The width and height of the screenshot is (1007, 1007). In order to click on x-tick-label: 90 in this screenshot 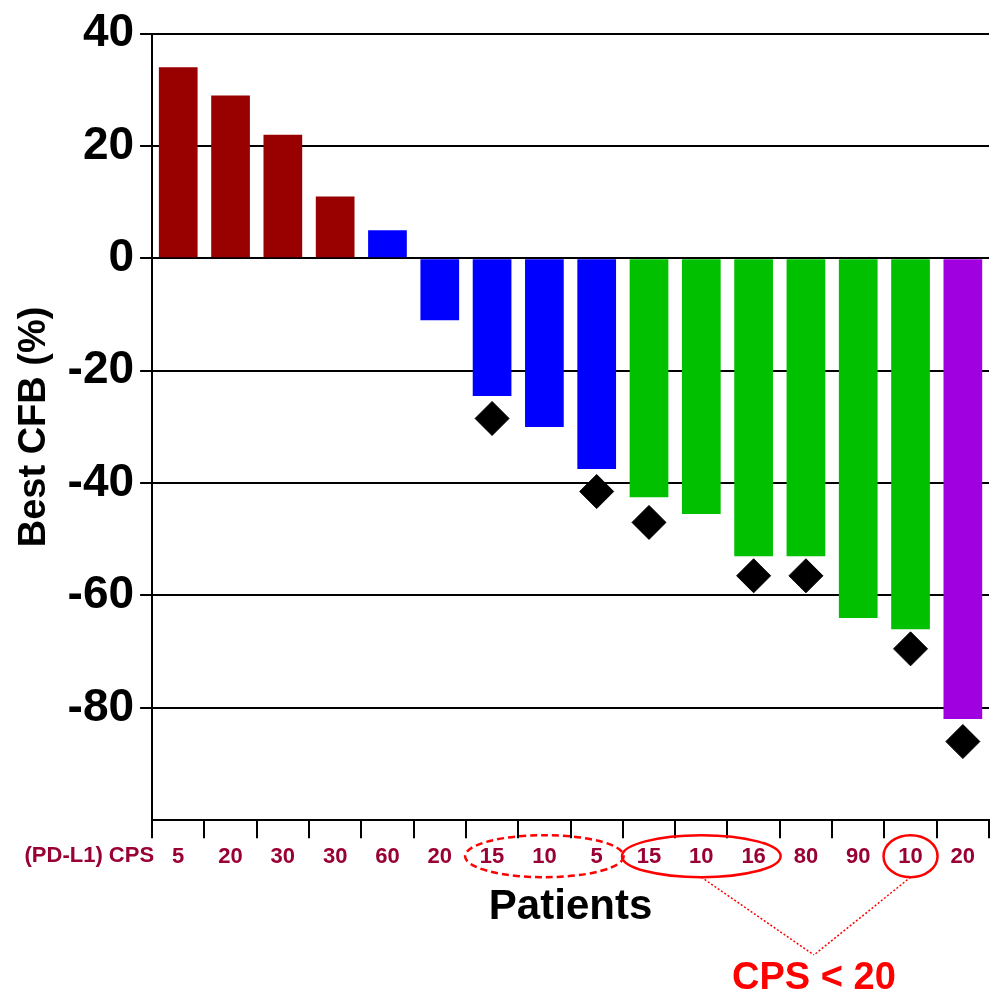, I will do `click(858, 856)`.